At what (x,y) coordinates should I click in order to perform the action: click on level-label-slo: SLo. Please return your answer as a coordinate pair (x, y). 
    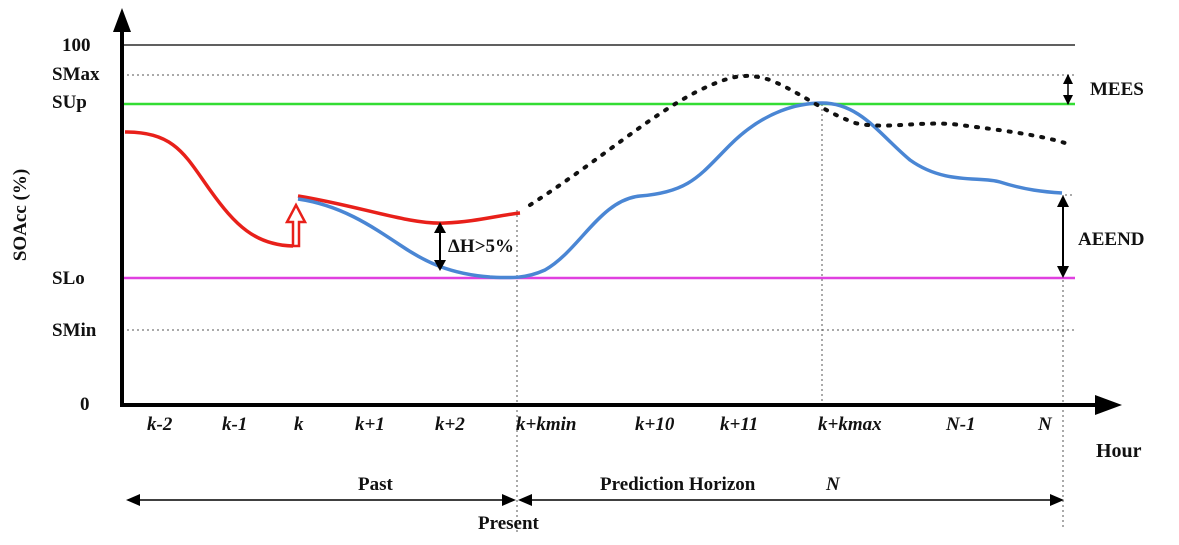
    Looking at the image, I should click on (68, 278).